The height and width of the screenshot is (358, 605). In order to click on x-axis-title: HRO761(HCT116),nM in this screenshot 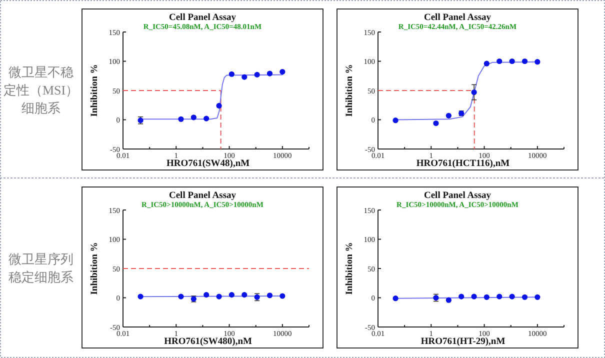, I will do `click(463, 164)`.